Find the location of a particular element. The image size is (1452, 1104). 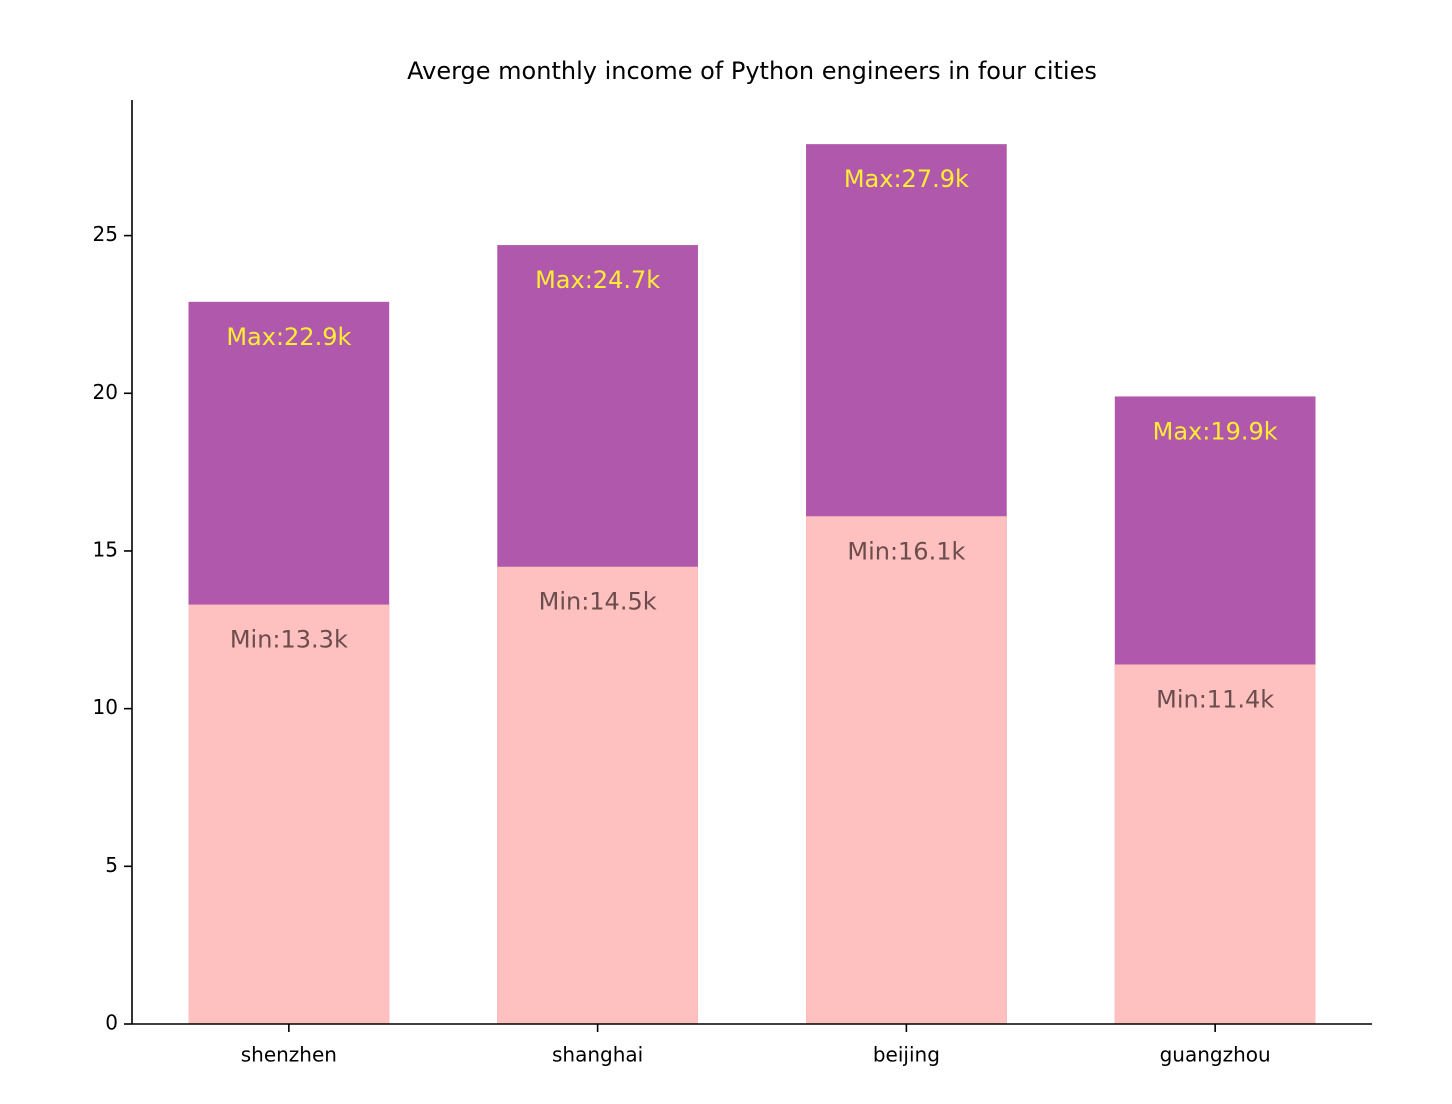

x-tick-label: beijing is located at coordinates (906, 1055).